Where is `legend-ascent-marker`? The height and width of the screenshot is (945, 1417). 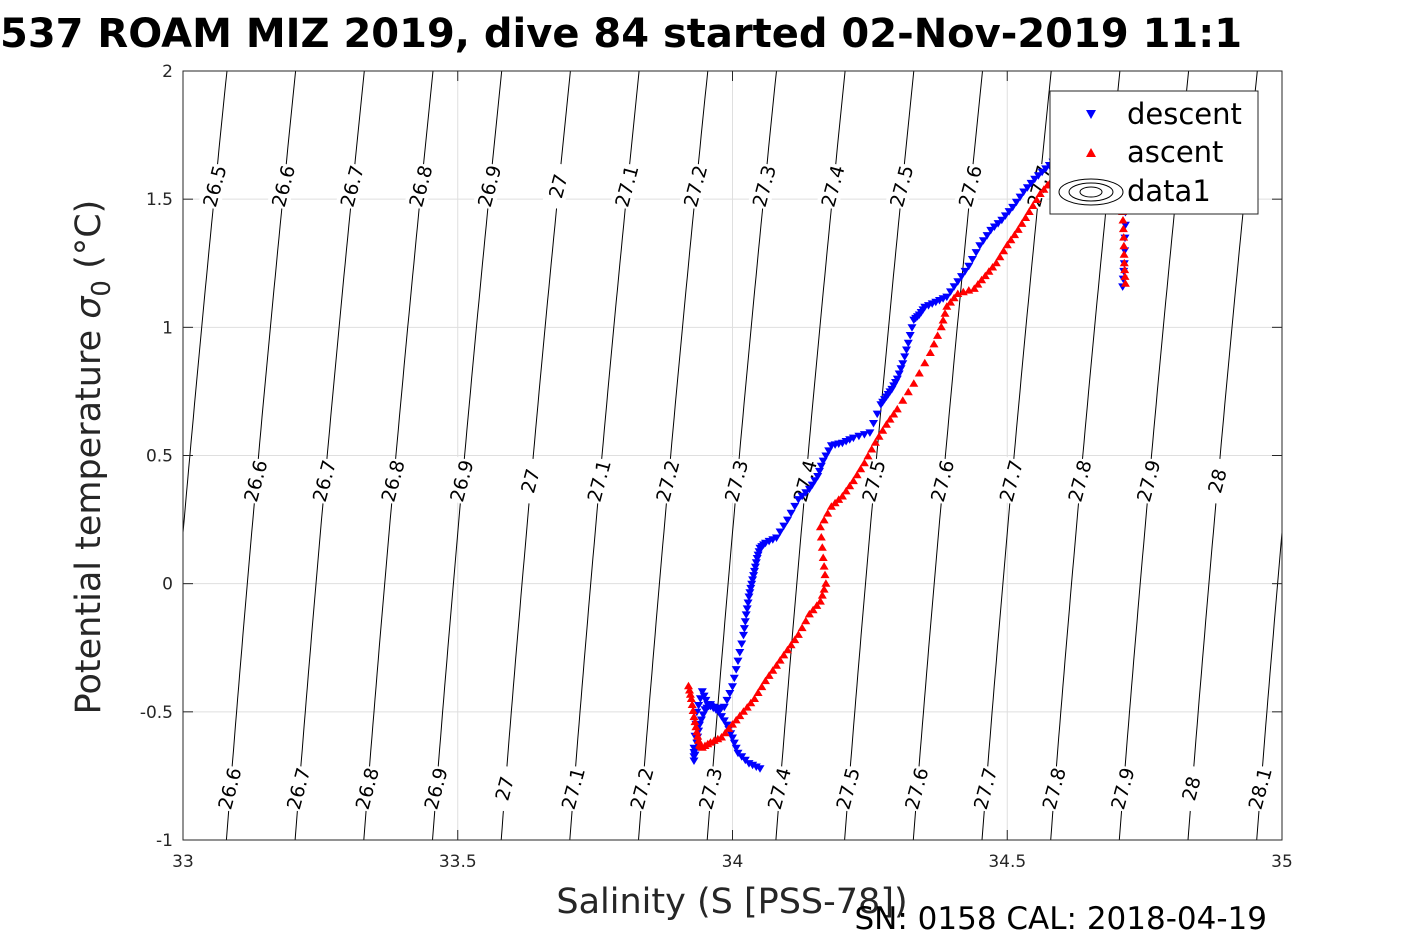
legend-ascent-marker is located at coordinates (1091, 152).